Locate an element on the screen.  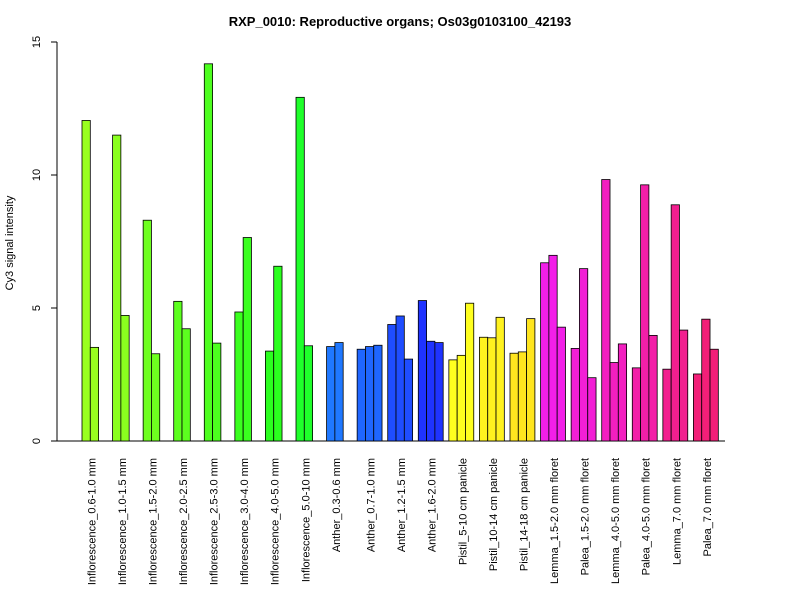
y-axis: 0 5 10 15 is located at coordinates (44, 240).